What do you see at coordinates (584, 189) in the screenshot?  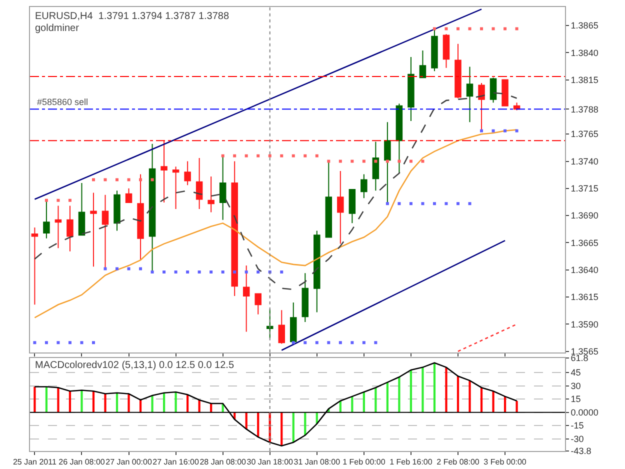 I see `y-tick-label: 1.3715` at bounding box center [584, 189].